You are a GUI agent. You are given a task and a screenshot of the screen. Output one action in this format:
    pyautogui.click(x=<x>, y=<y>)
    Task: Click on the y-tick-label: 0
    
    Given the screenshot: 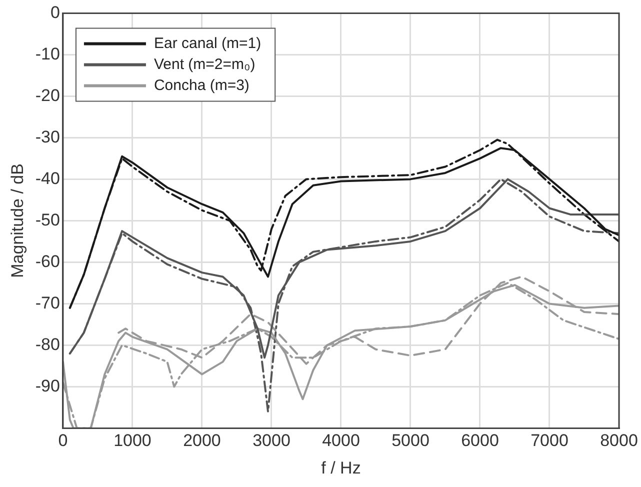 What is the action you would take?
    pyautogui.click(x=55, y=12)
    